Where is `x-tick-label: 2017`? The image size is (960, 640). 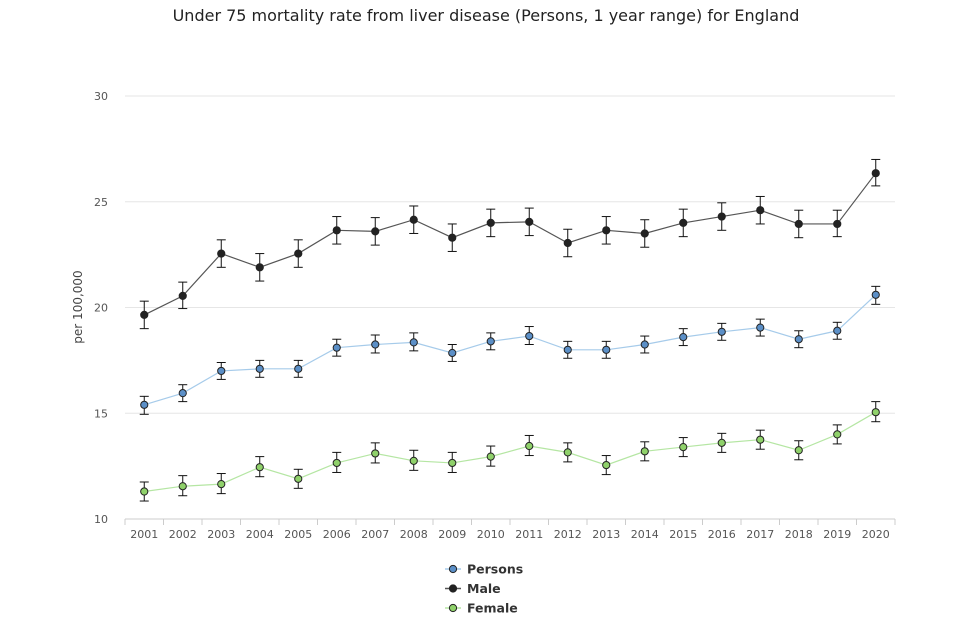
x-tick-label: 2017 is located at coordinates (760, 534).